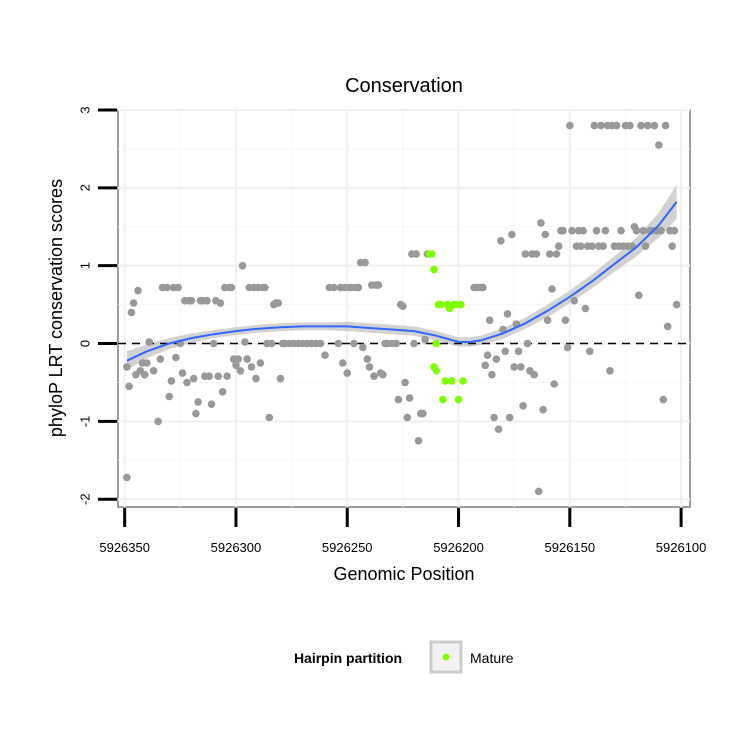 The image size is (750, 750). Describe the element at coordinates (84, 499) in the screenshot. I see `y-tick-label: -2` at that location.